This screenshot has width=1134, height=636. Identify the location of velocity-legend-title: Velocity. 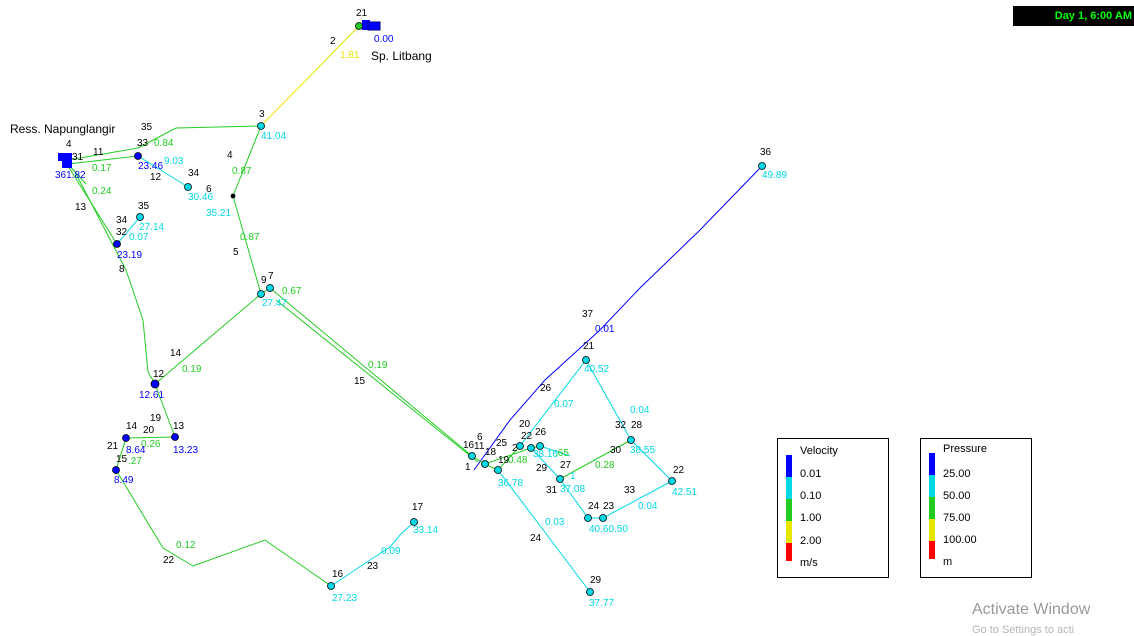
(819, 451).